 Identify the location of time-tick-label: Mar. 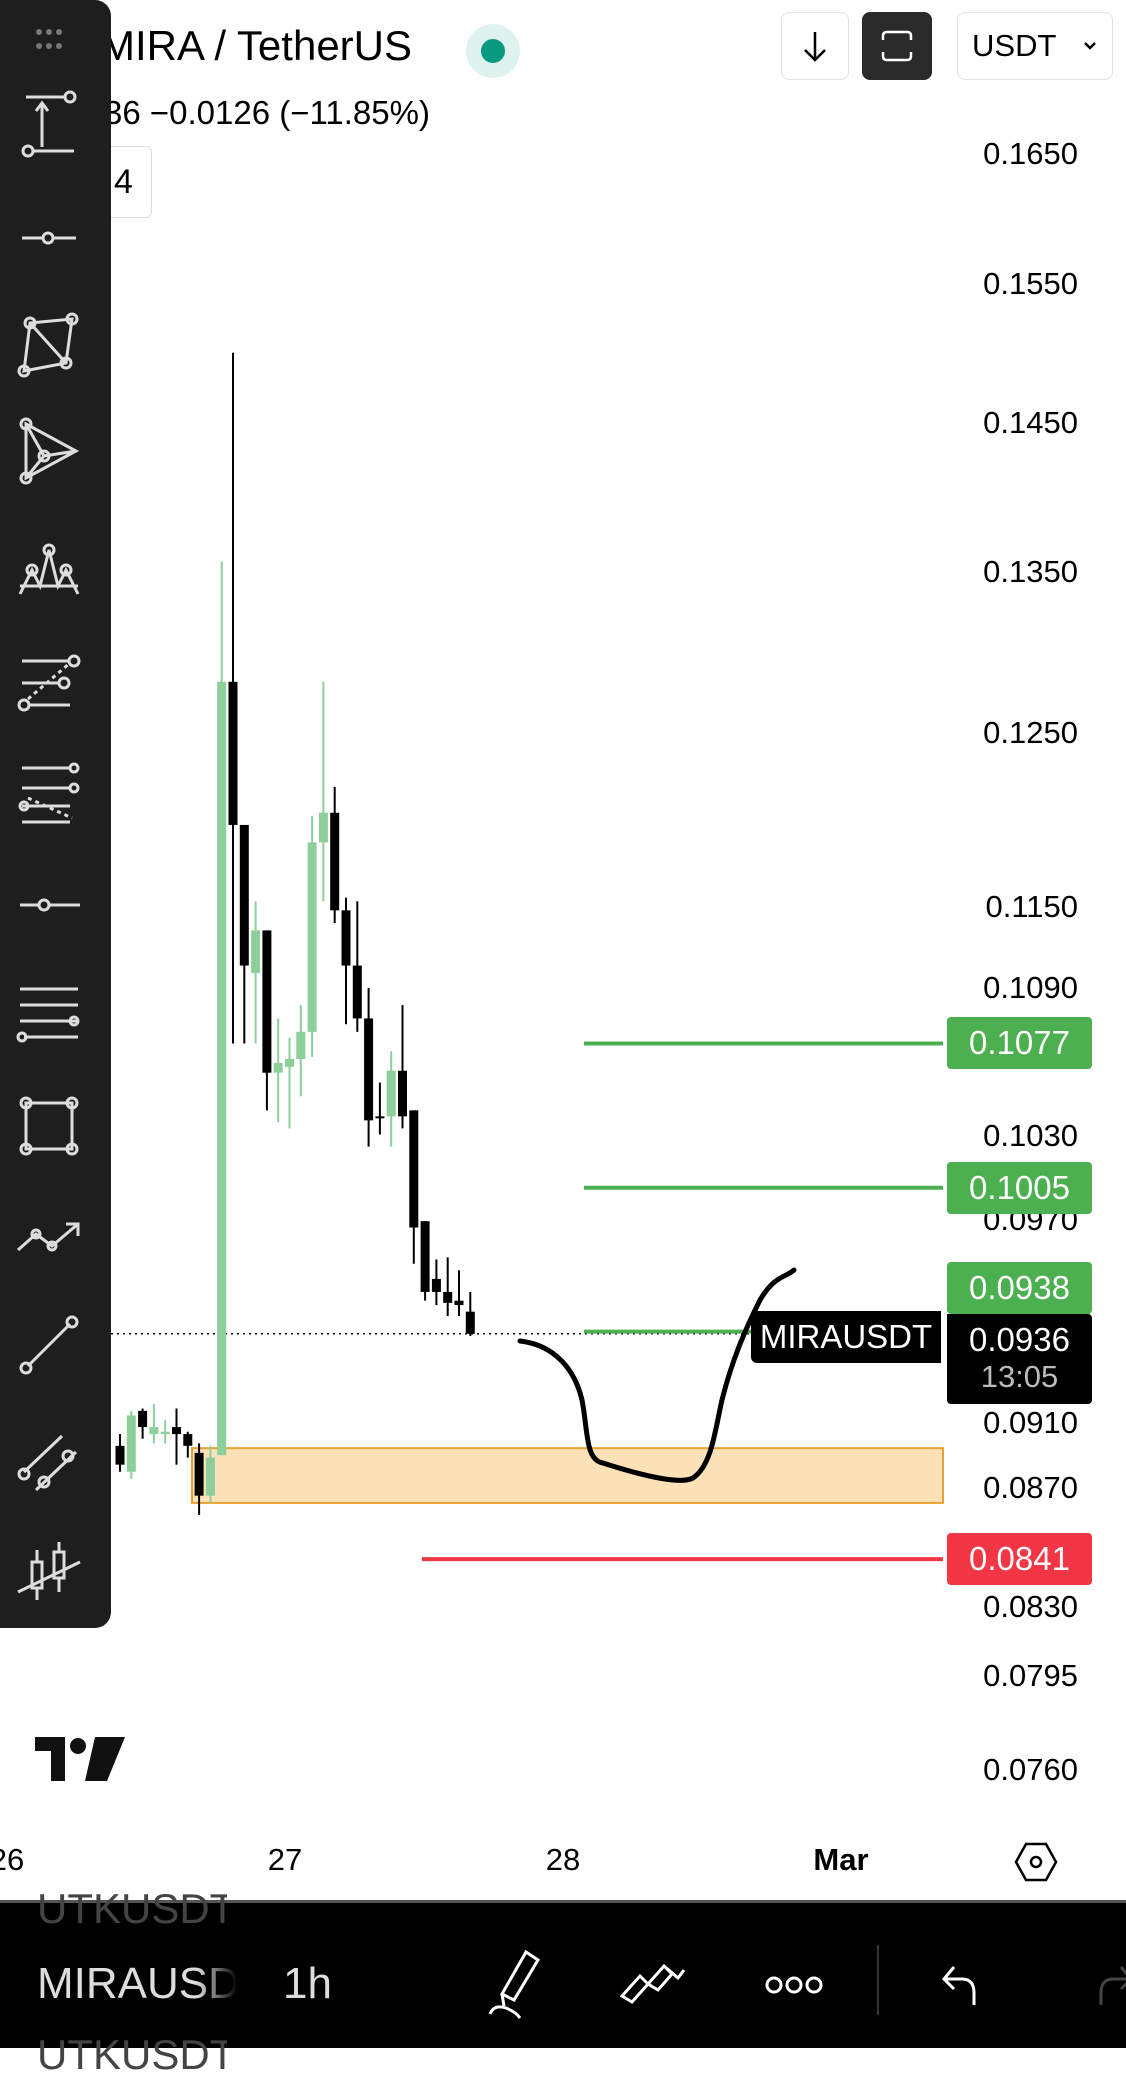
(841, 1859).